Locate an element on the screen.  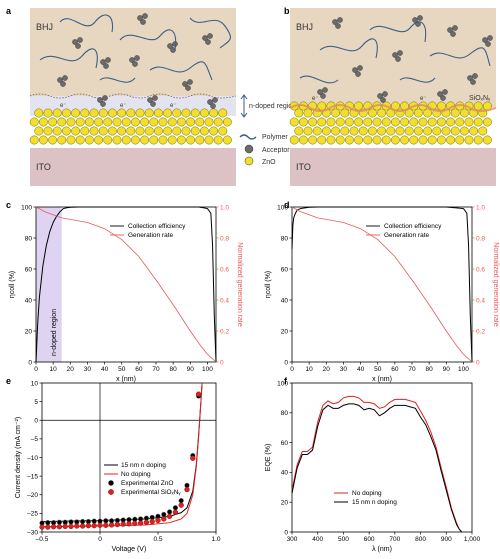
x-tick-label: 70 is located at coordinates (412, 369).